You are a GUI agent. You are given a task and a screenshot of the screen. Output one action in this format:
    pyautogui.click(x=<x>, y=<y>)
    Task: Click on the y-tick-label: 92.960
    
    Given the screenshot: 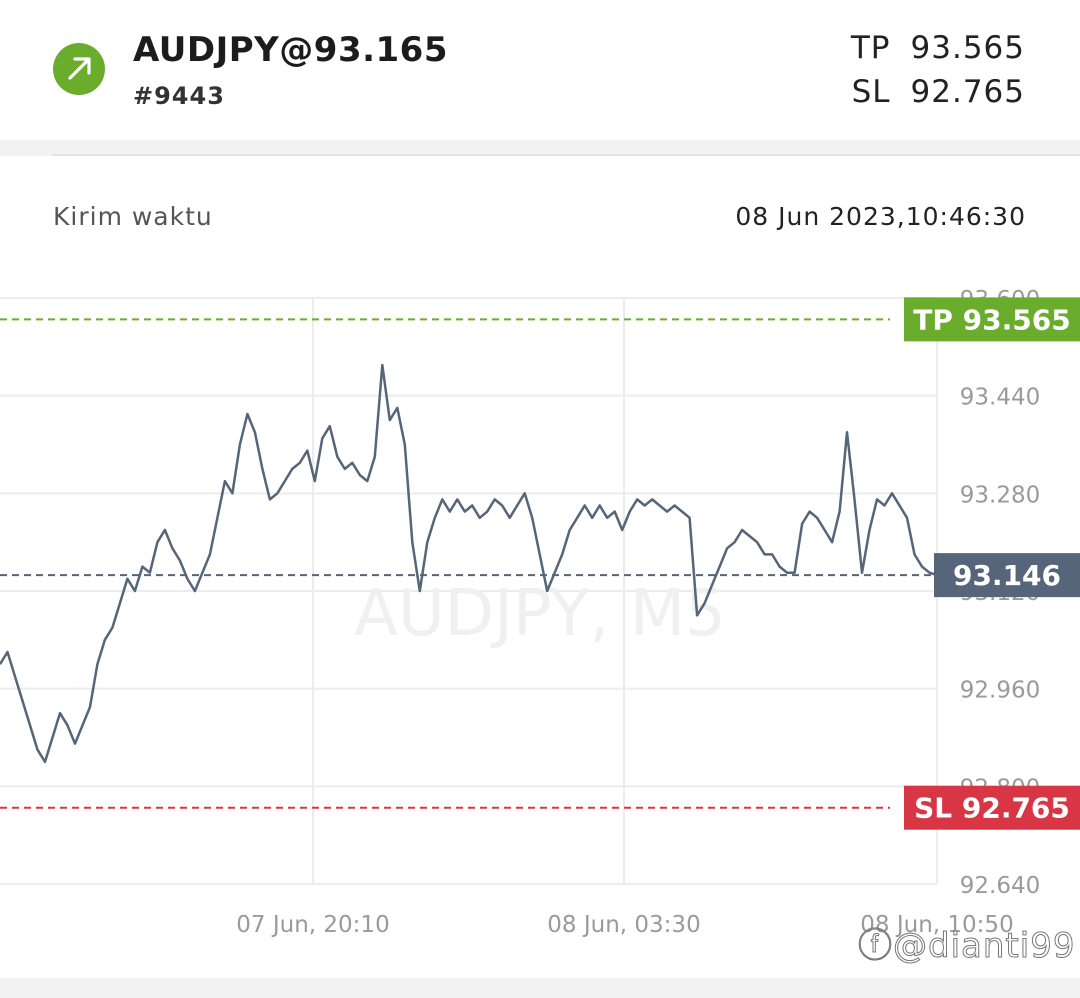 What is the action you would take?
    pyautogui.click(x=1000, y=691)
    